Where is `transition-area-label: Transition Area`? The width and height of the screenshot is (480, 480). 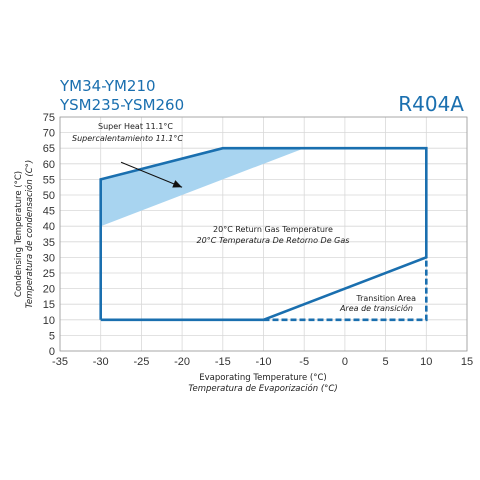
transition-area-label: Transition Area is located at coordinates (385, 298).